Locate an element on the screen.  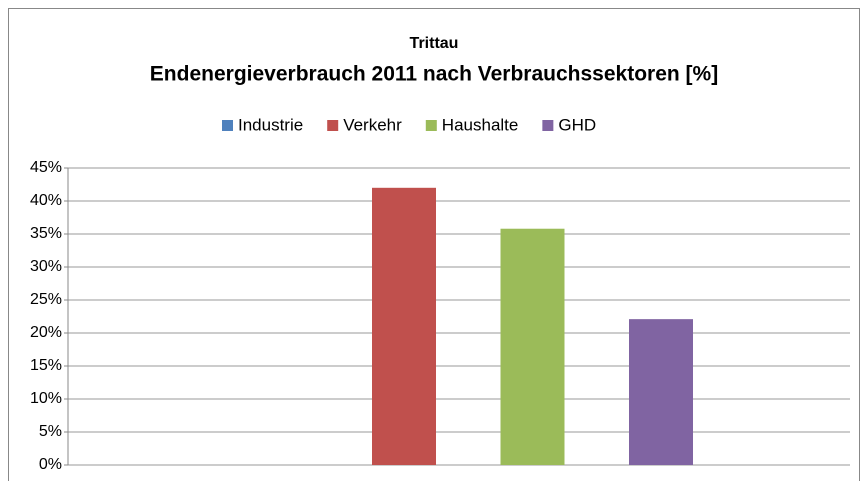
legend-label: Industrie is located at coordinates (270, 124).